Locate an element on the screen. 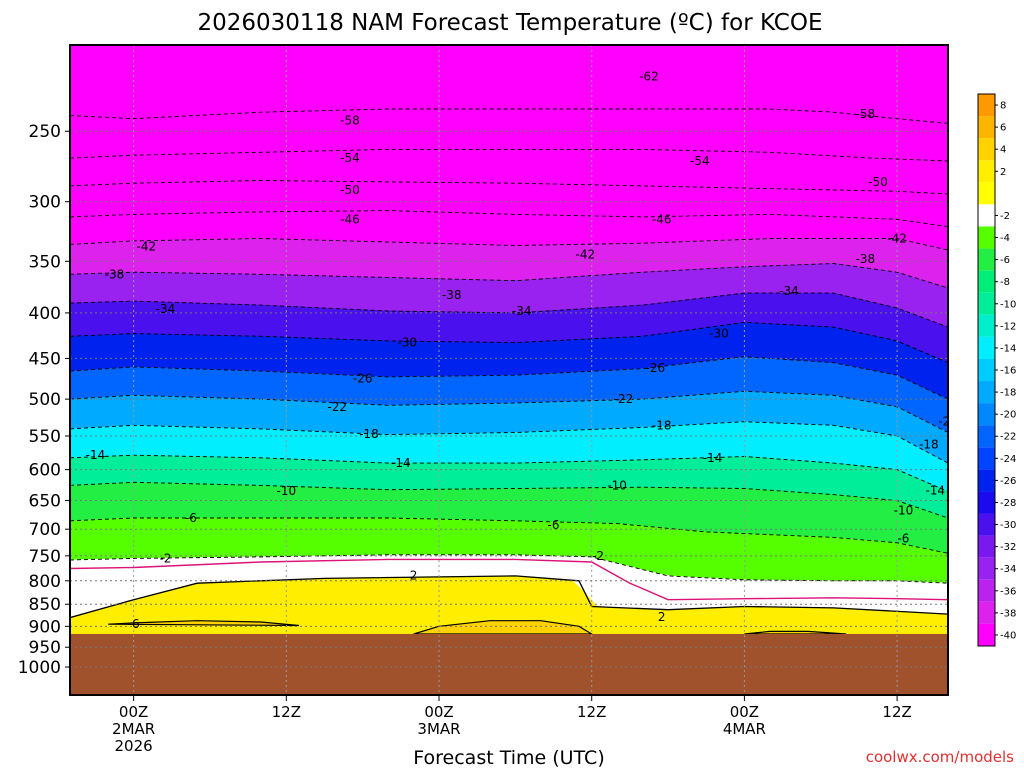 The image size is (1024, 768). freezing-line is located at coordinates (509, 579).